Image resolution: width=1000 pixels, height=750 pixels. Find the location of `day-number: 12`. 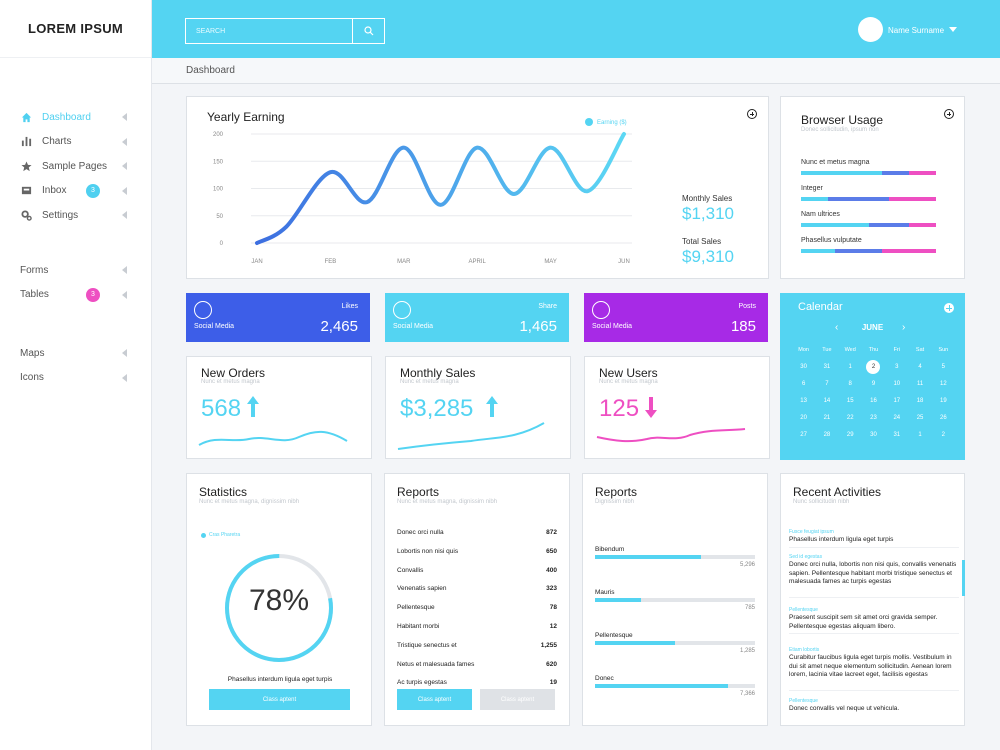

day-number: 12 is located at coordinates (943, 383).